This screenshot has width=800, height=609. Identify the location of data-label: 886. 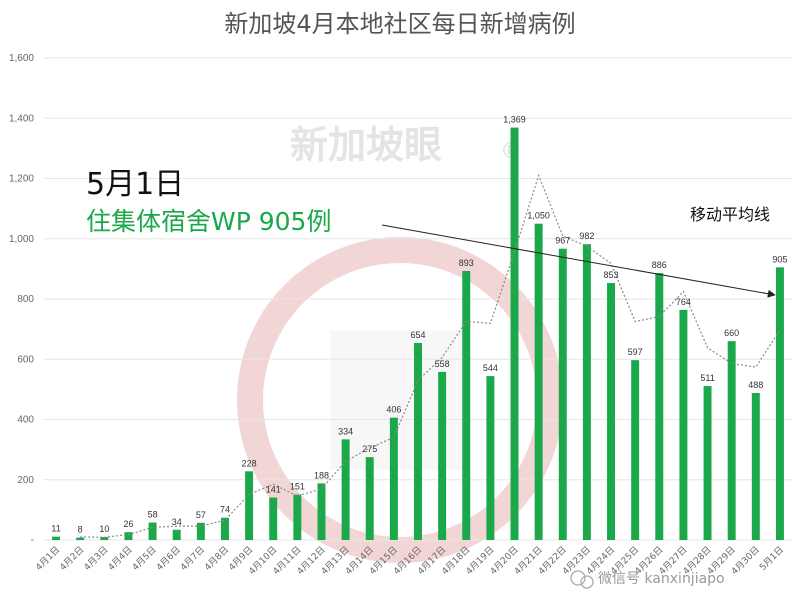
(659, 265).